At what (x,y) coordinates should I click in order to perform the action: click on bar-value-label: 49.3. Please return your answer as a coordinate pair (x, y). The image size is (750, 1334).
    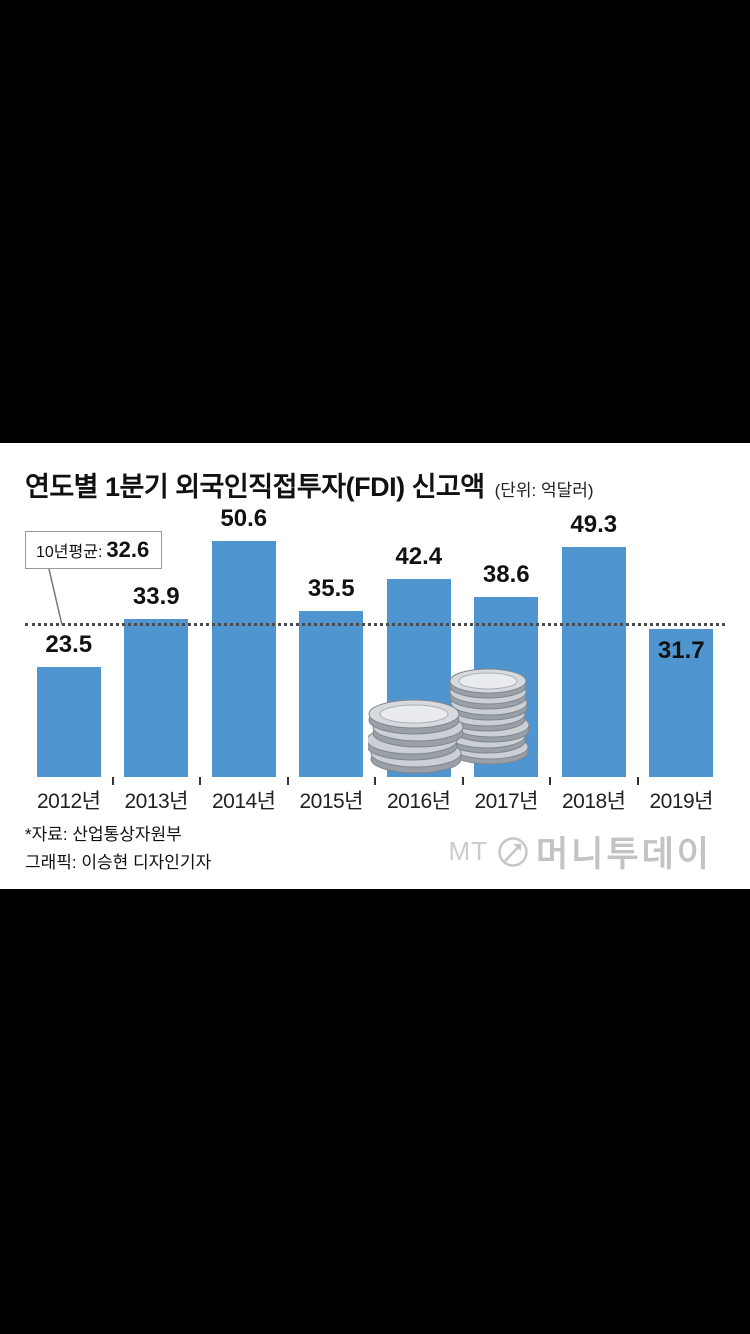
    Looking at the image, I should click on (594, 525).